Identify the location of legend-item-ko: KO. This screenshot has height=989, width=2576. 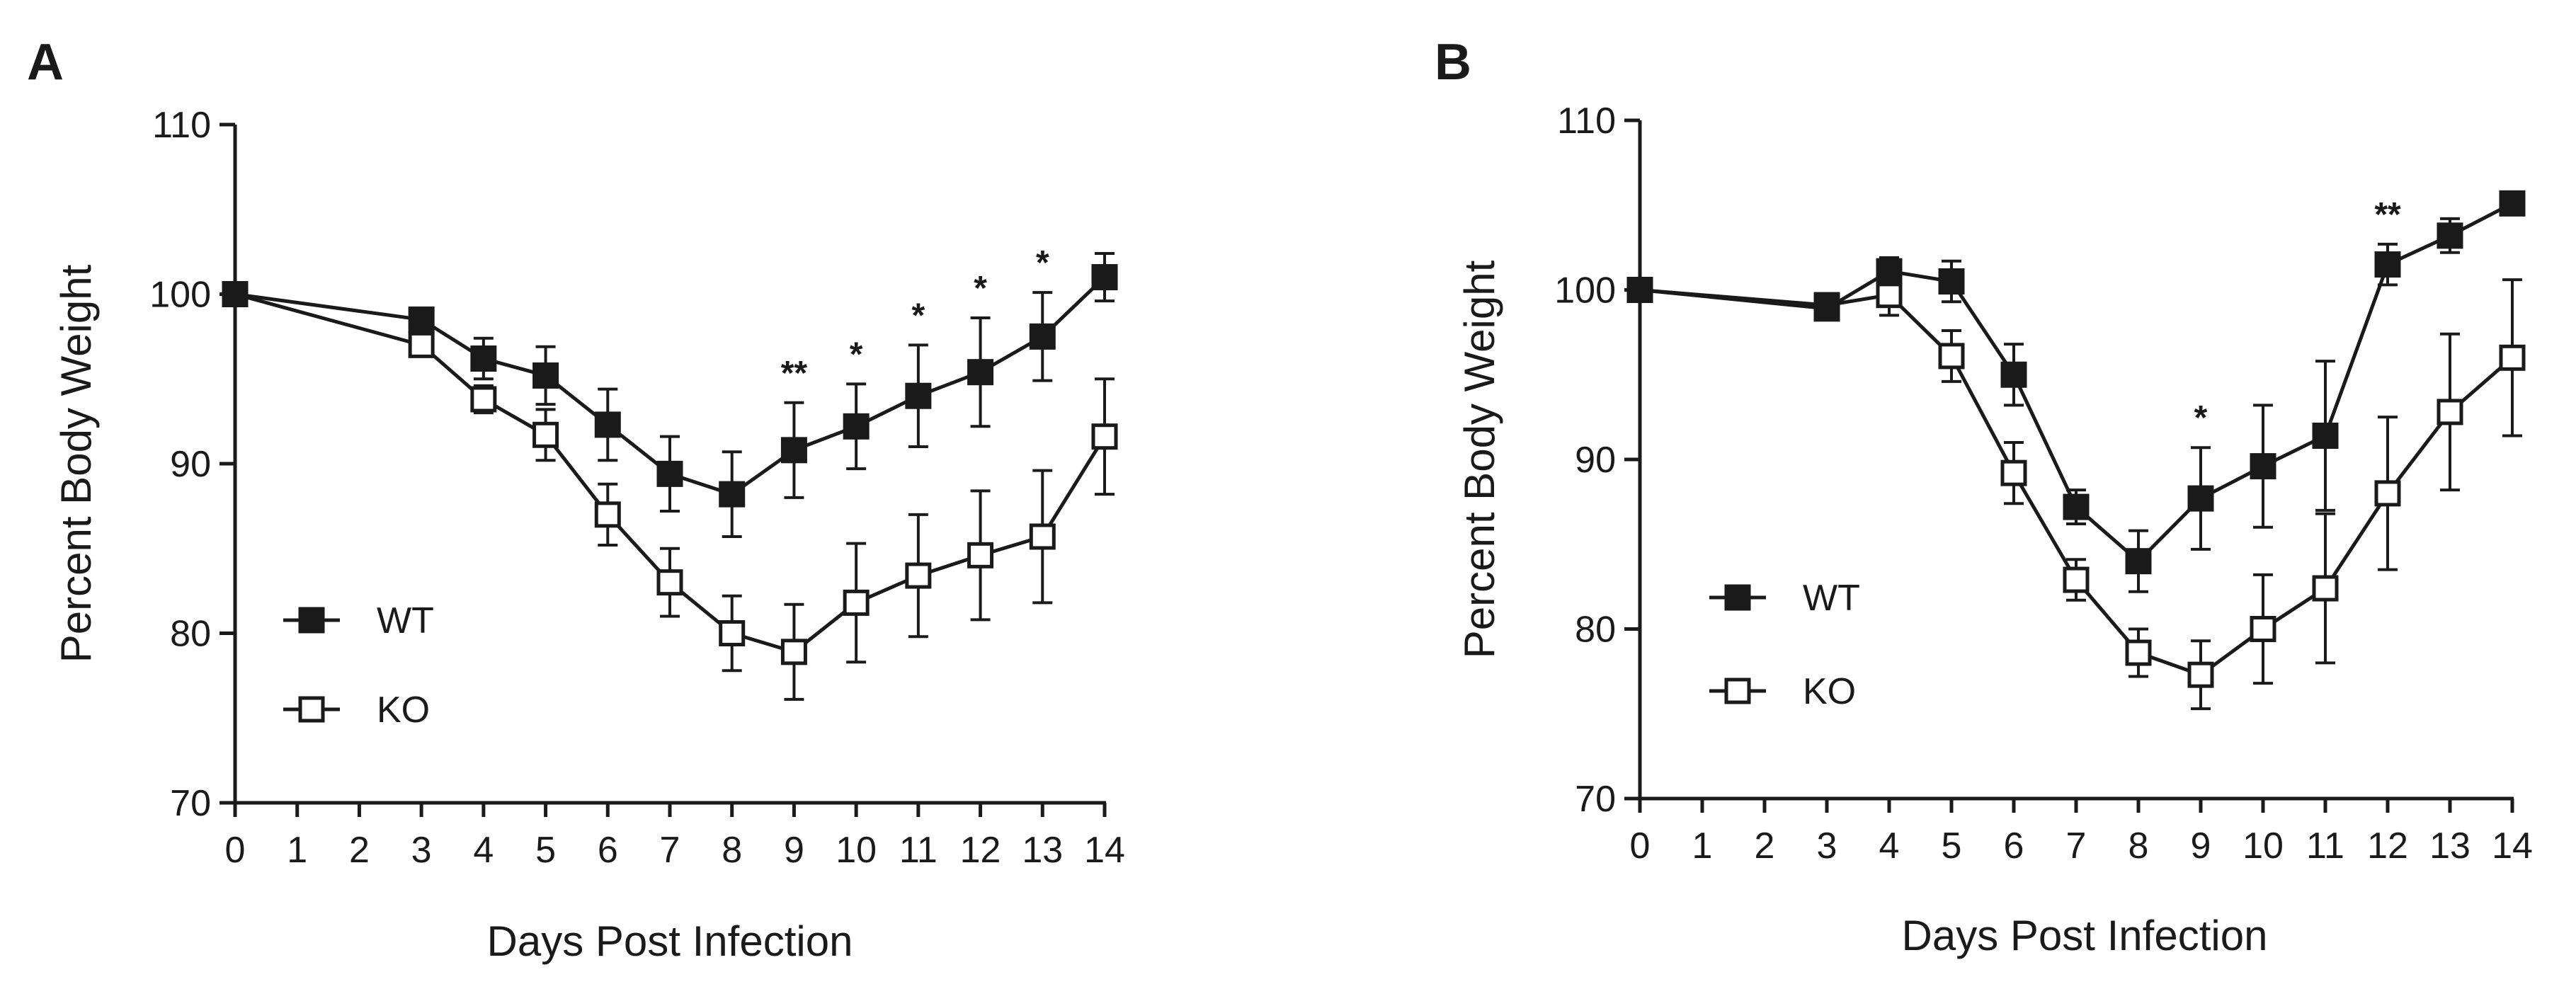
(1782, 691).